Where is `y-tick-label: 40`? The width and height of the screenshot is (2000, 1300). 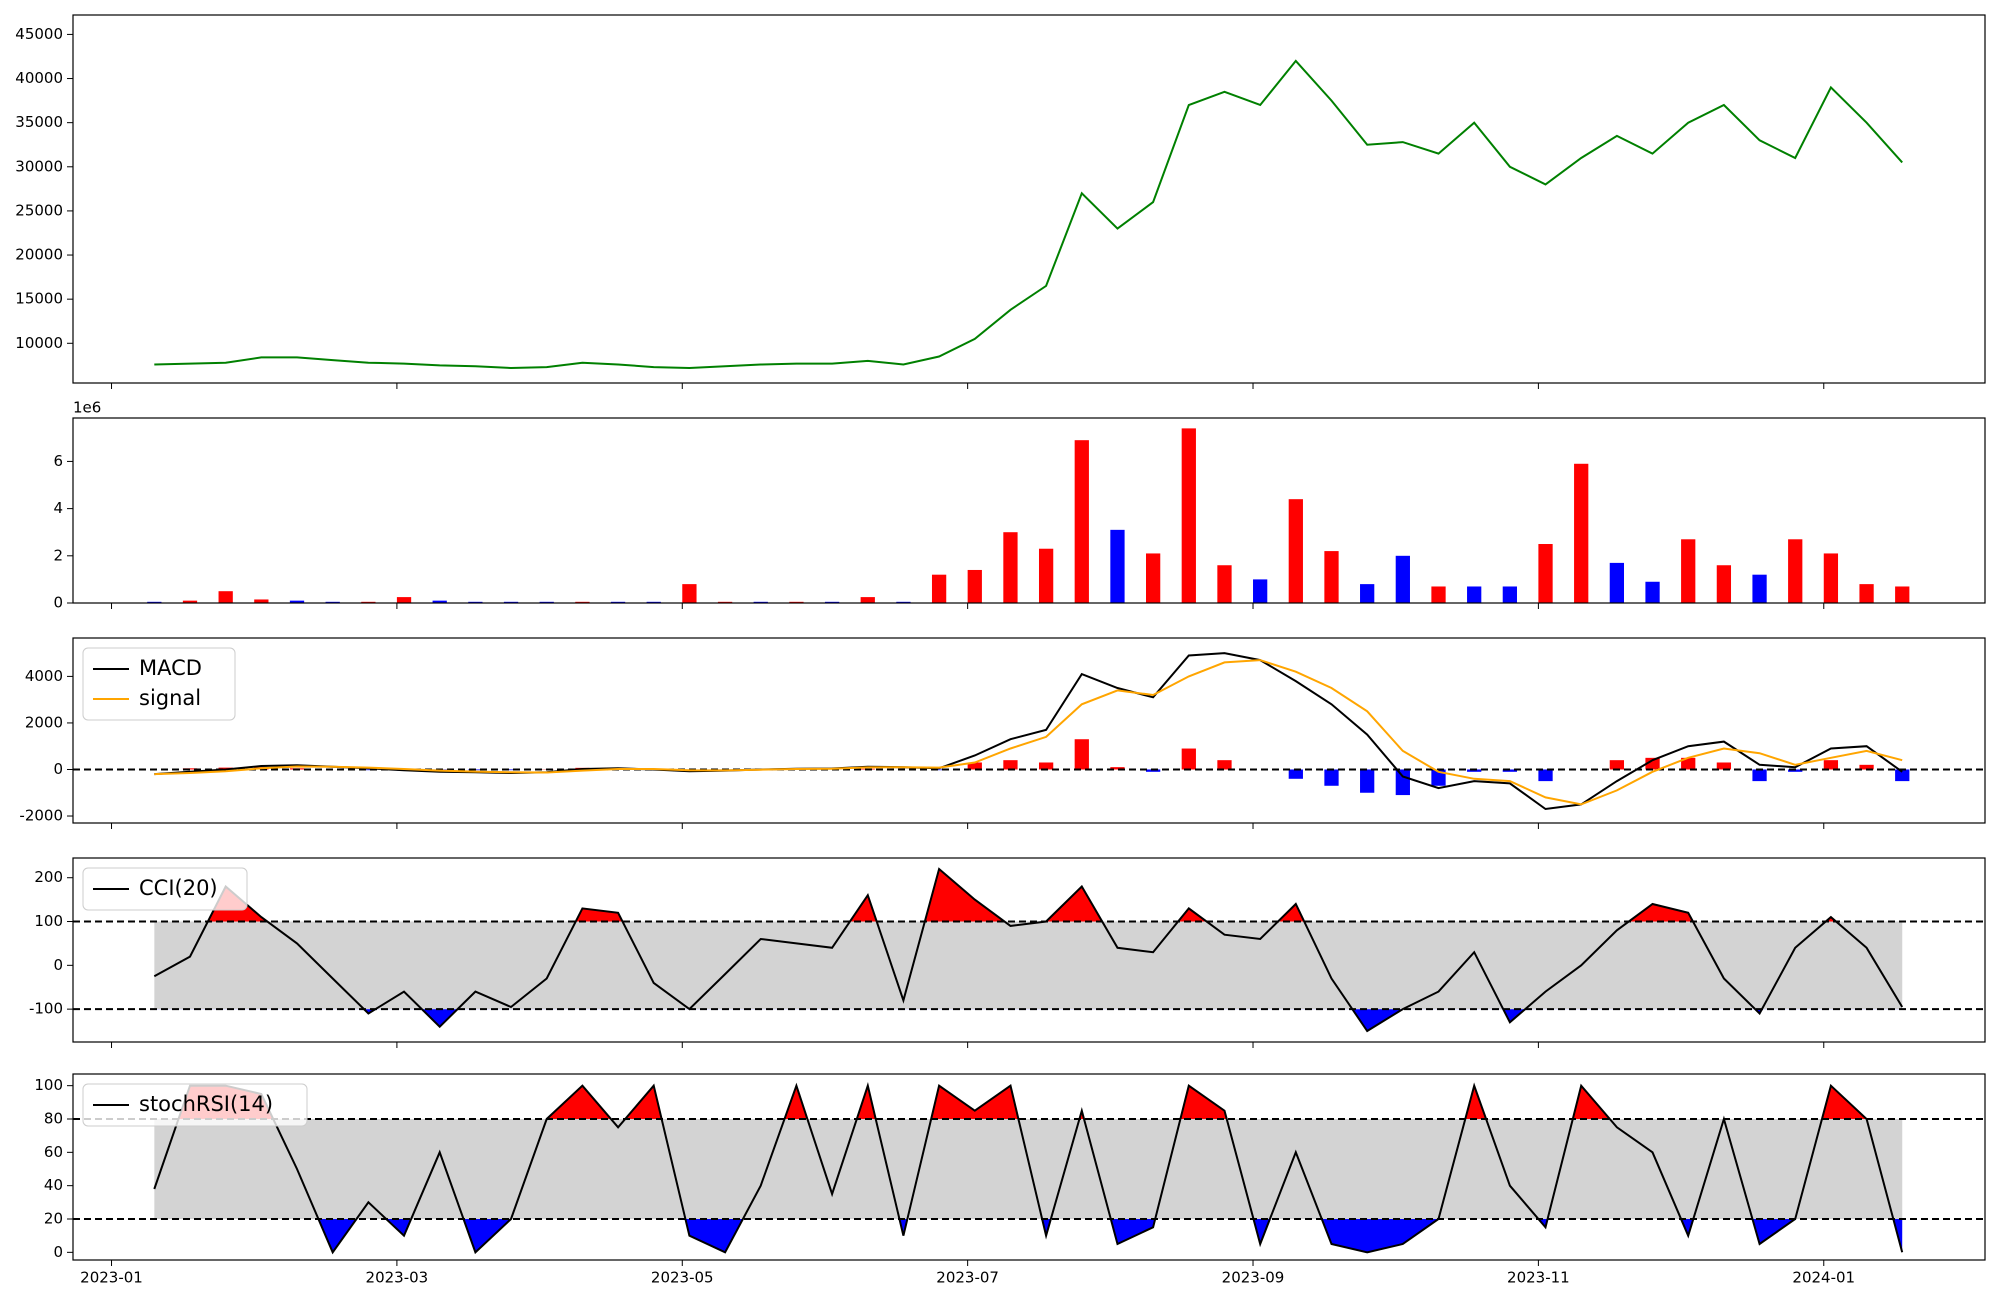
y-tick-label: 40 is located at coordinates (53, 1185).